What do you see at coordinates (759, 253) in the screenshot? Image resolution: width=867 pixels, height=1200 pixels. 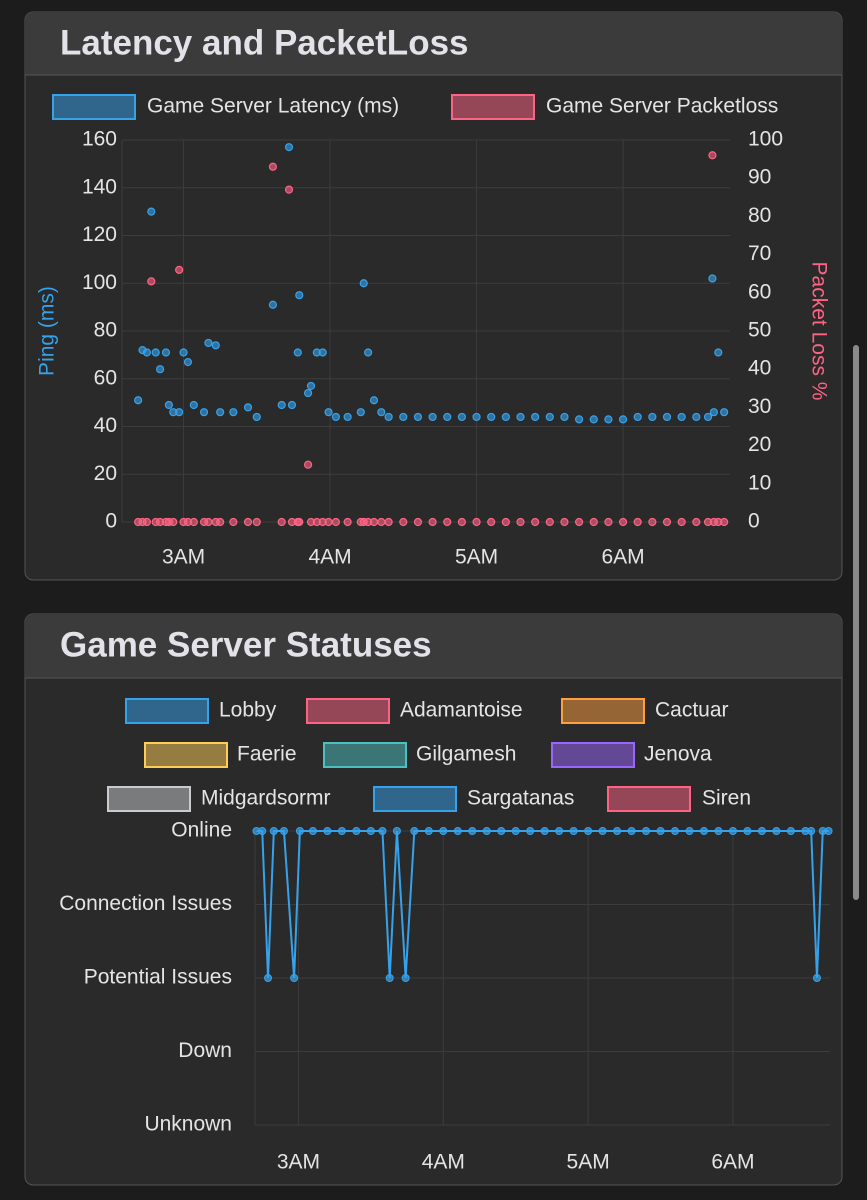 I see `y2-tick-label: 70` at bounding box center [759, 253].